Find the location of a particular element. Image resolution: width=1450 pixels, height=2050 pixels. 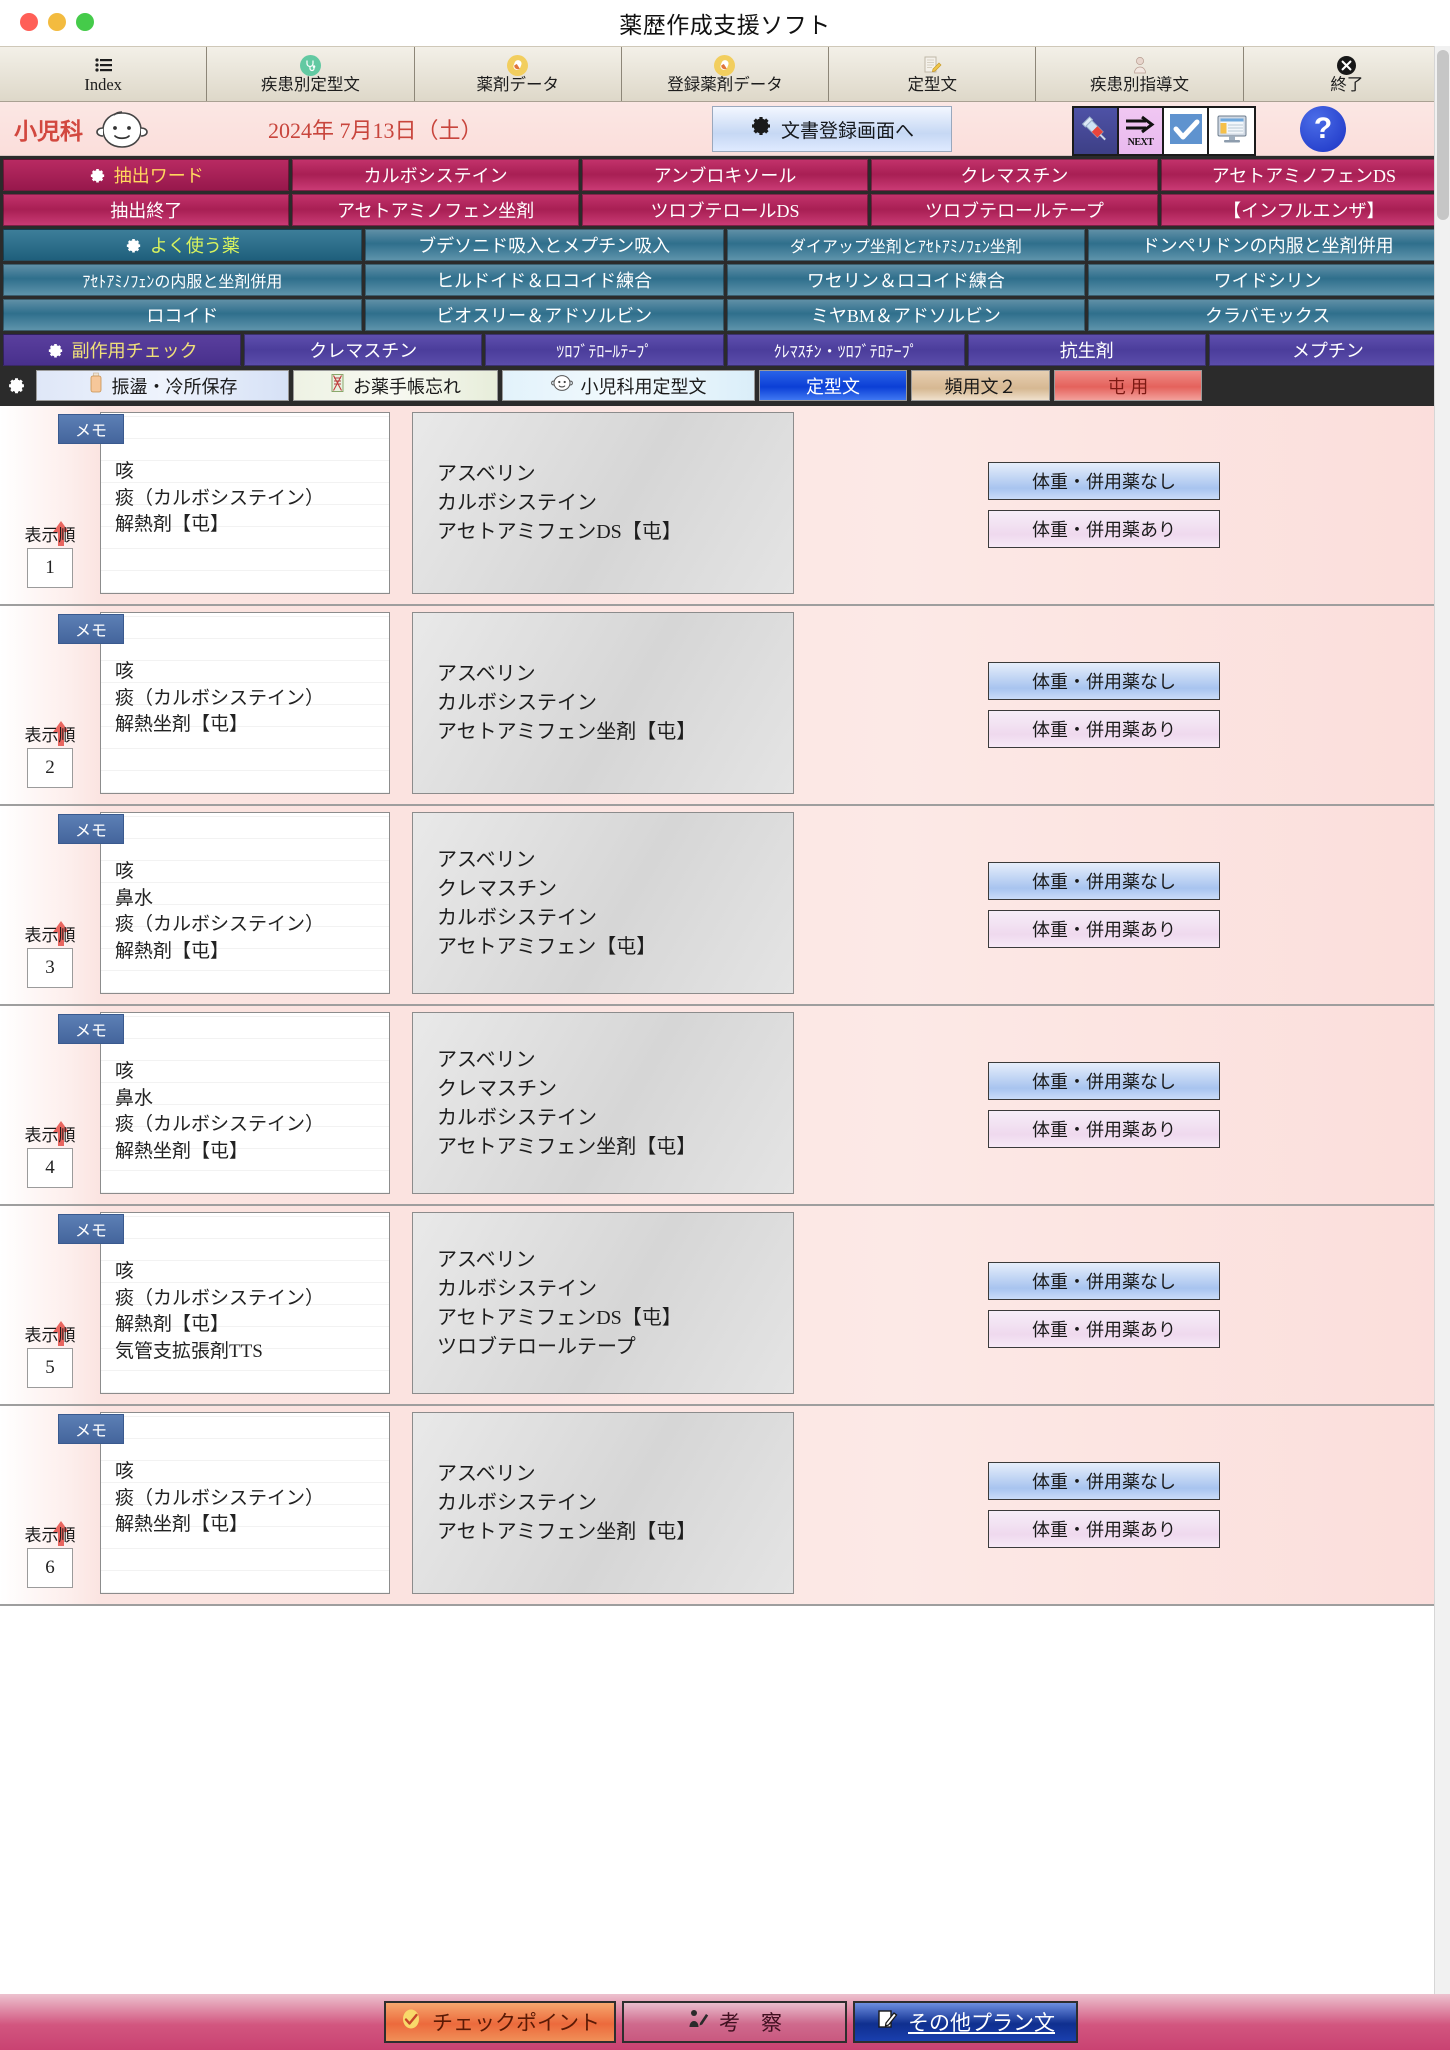

kousatsu-button: 考 察 is located at coordinates (734, 2022).